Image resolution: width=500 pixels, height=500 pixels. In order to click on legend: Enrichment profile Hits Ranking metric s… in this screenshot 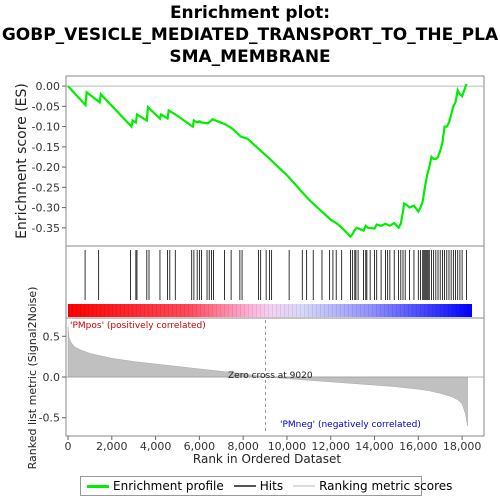, I will do `click(266, 486)`.